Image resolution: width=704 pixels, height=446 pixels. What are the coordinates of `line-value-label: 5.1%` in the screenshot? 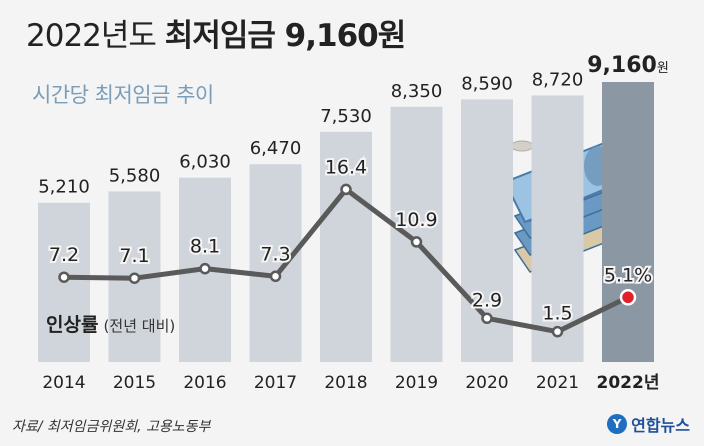 It's located at (628, 275).